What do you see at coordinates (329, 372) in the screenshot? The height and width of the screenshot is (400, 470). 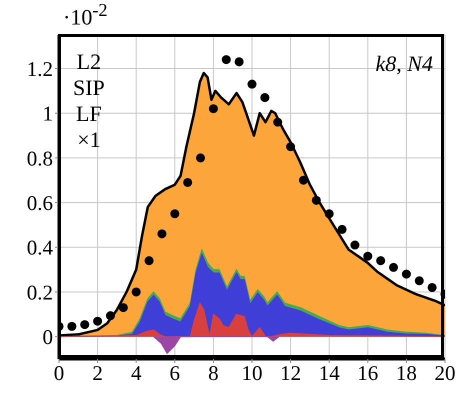 I see `x-tick-label: 14` at bounding box center [329, 372].